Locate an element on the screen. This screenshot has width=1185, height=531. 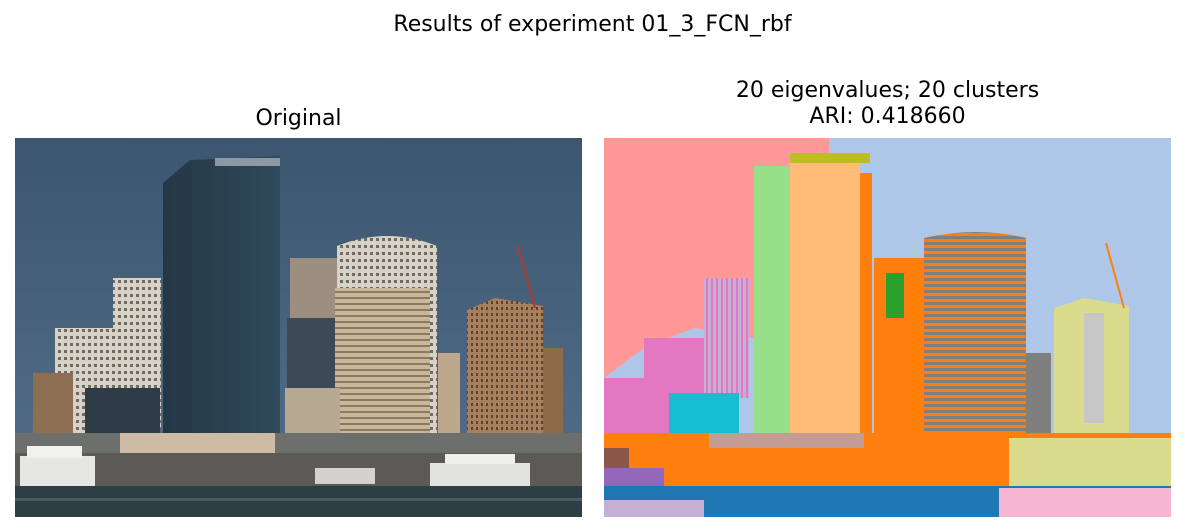
original-title: Original is located at coordinates (298, 118).